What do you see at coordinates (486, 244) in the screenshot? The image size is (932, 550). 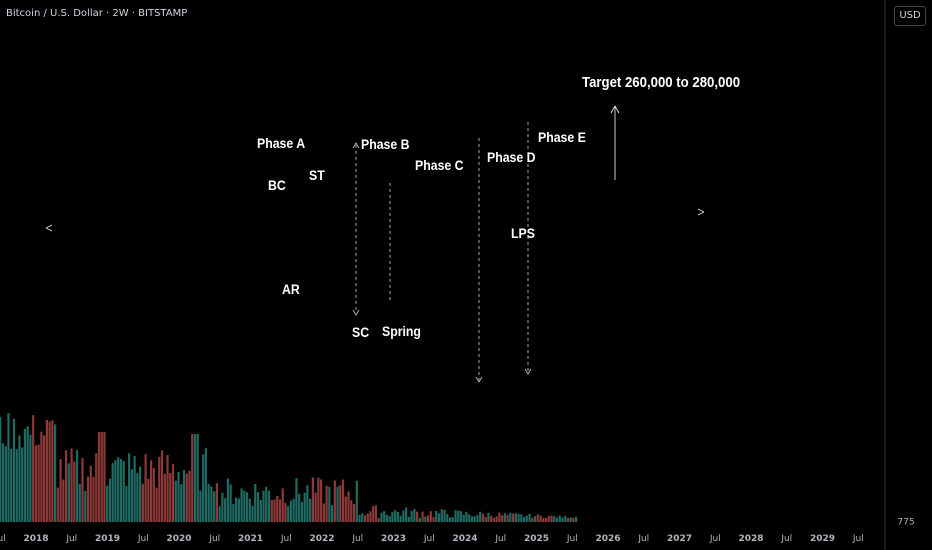 I see `phase-markers` at bounding box center [486, 244].